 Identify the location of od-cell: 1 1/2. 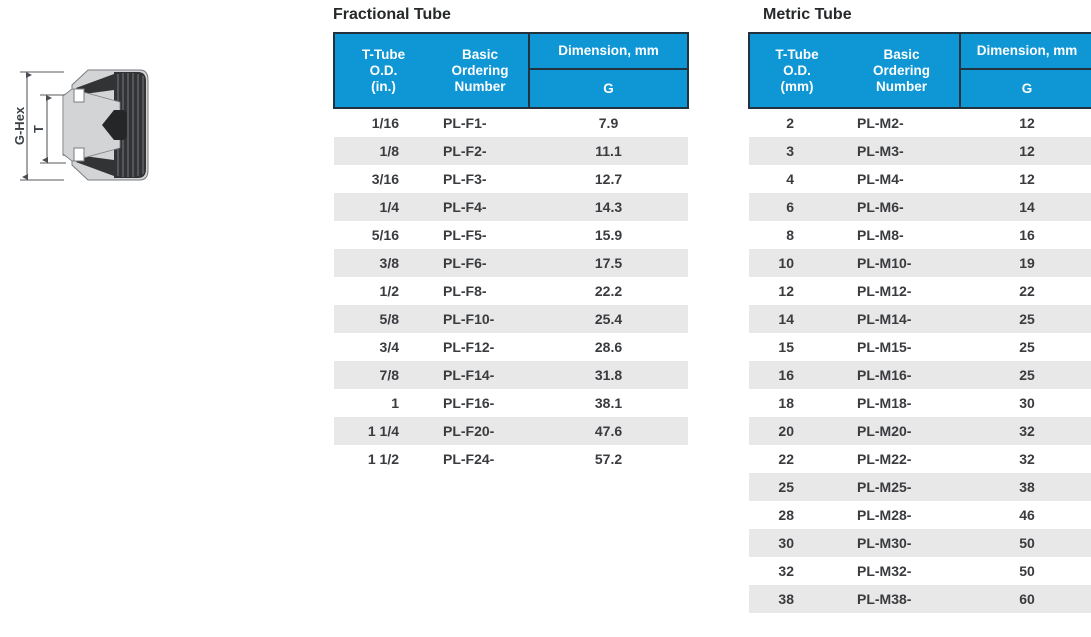
(383, 459).